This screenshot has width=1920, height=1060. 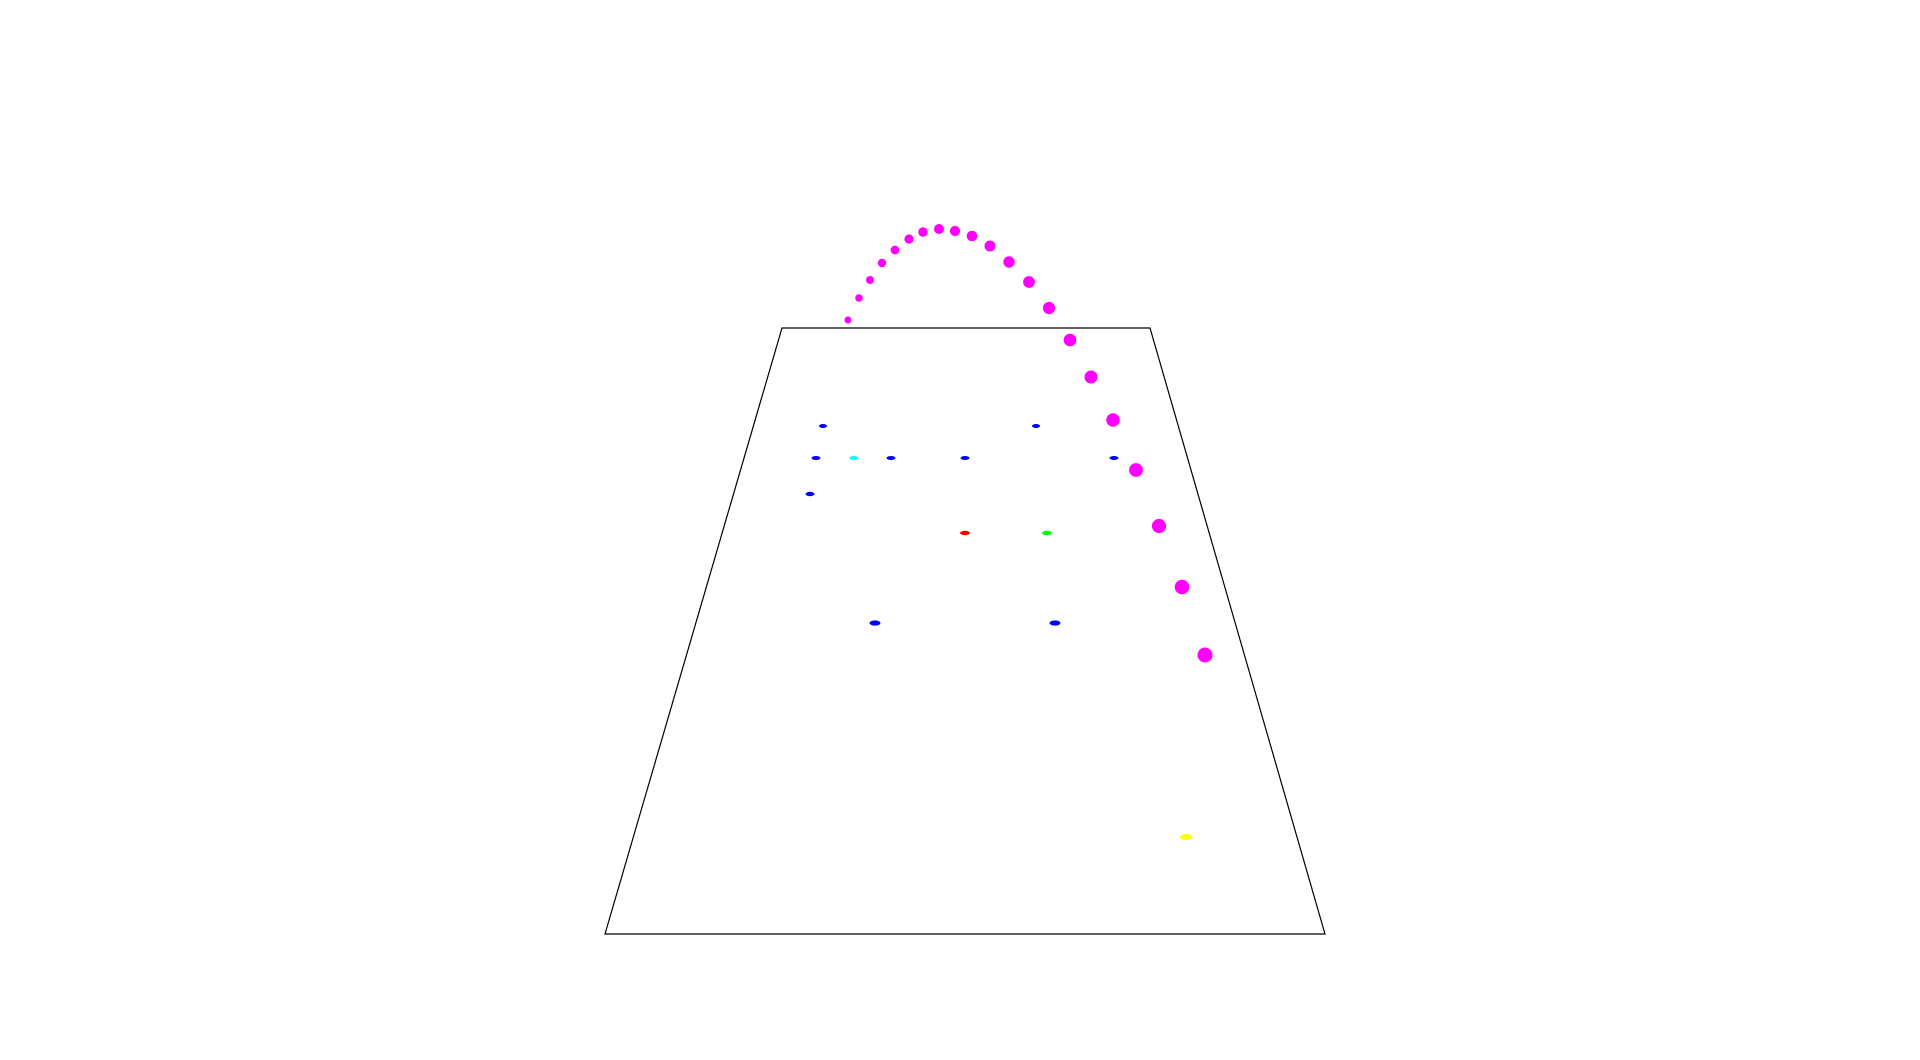 What do you see at coordinates (1047, 533) in the screenshot?
I see `green-marker` at bounding box center [1047, 533].